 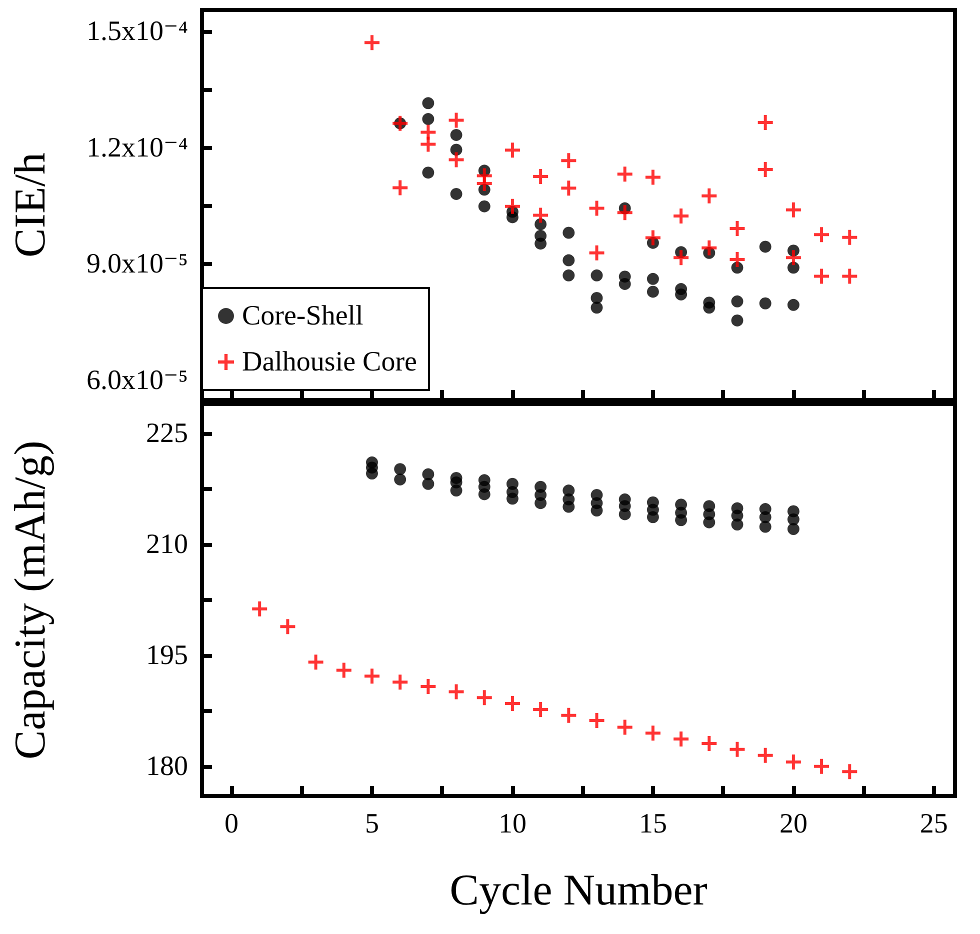 I want to click on x-tick-label: 20, so click(x=793, y=824).